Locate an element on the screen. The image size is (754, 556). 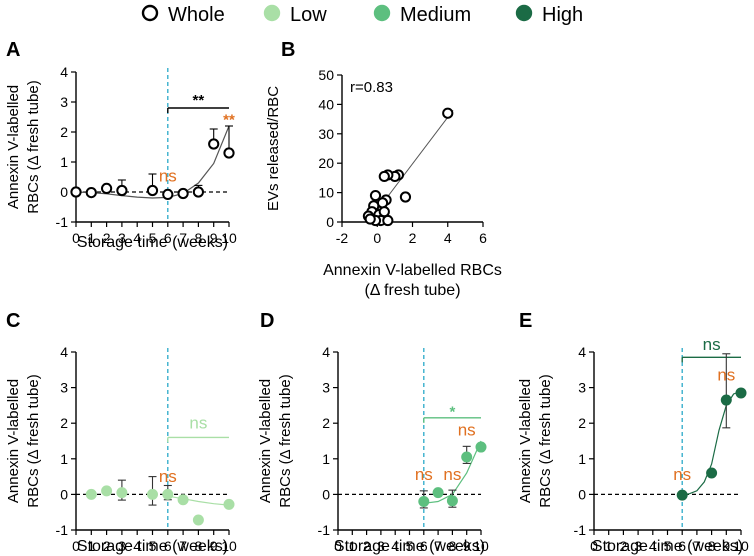
y-axis-label-A: RBCs (Δ fresh tube) is located at coordinates (33, 146).